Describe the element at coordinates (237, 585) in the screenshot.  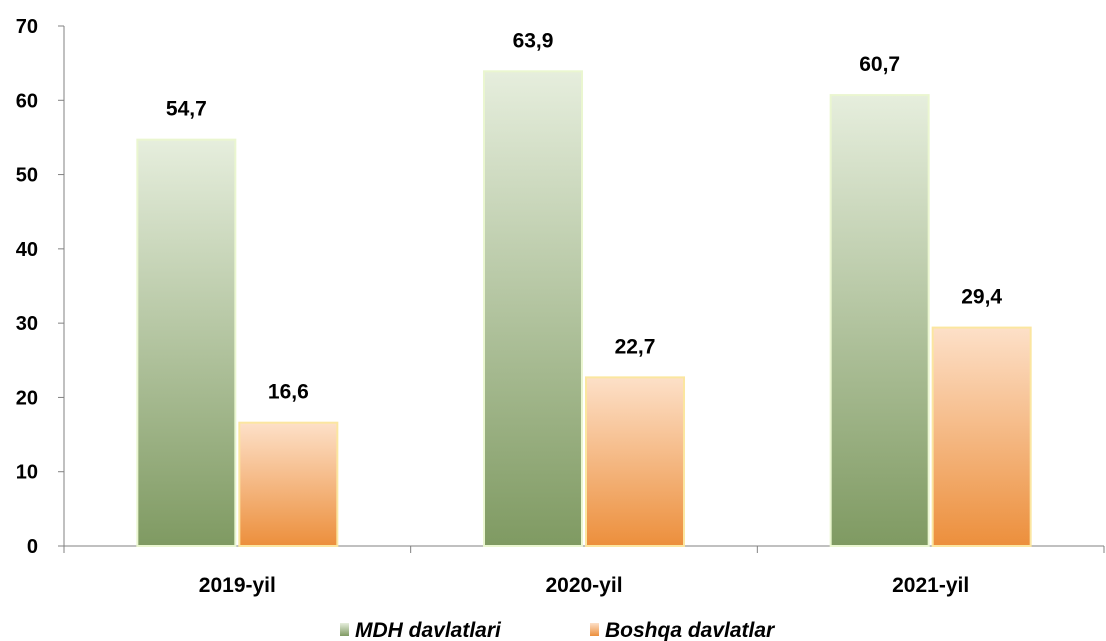
I see `x-tick-label: 2019-yil` at that location.